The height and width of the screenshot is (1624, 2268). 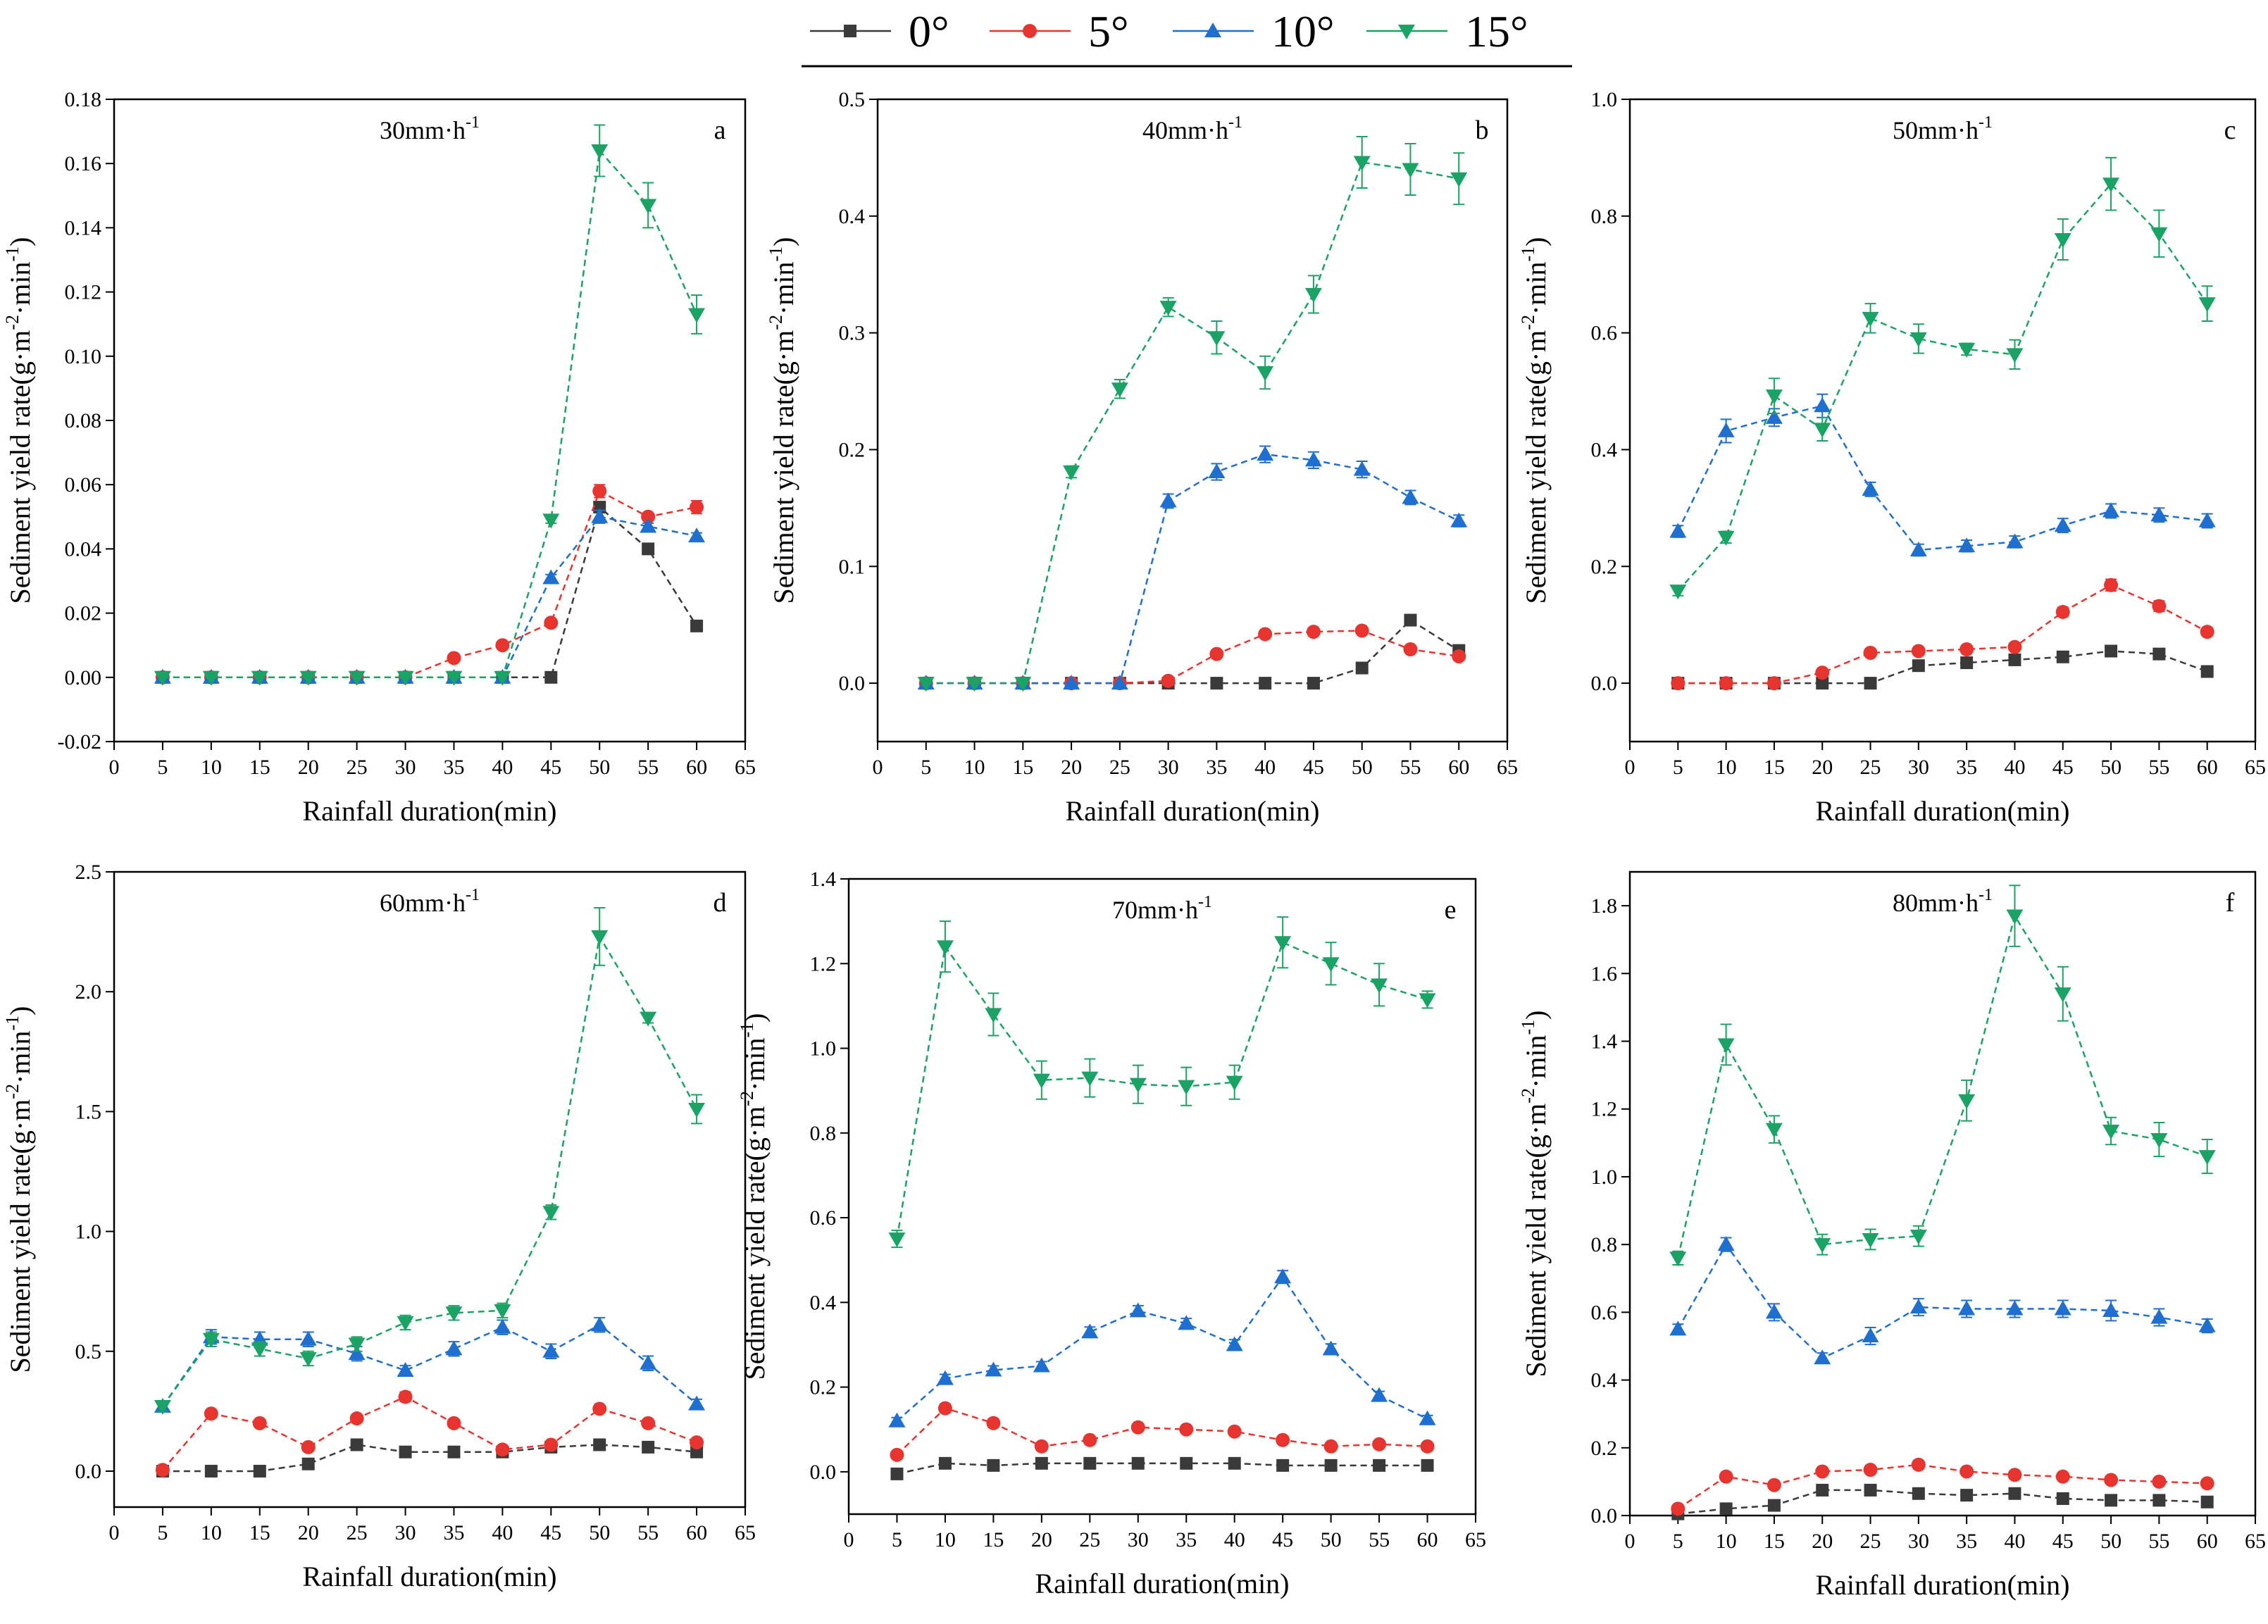 I want to click on y-tick-label: 0.2, so click(x=1604, y=1448).